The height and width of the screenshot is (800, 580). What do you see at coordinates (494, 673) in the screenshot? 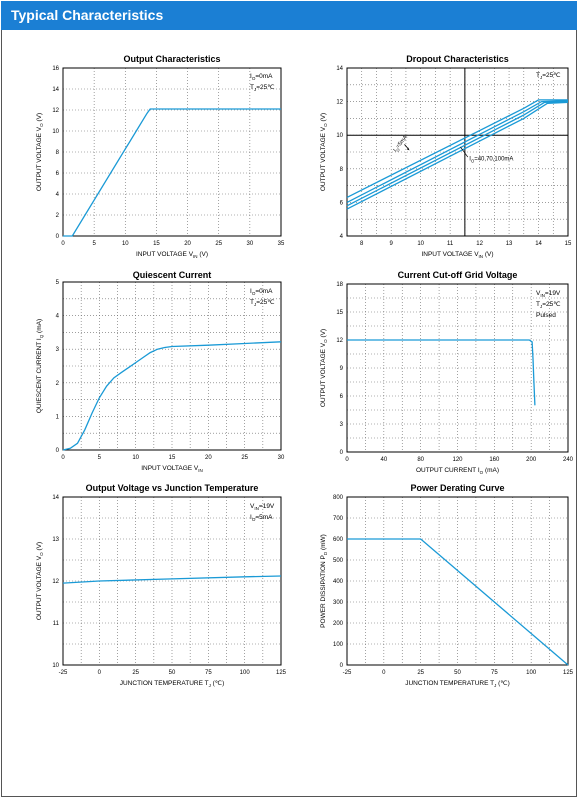
I see `x-tick-label: 75` at bounding box center [494, 673].